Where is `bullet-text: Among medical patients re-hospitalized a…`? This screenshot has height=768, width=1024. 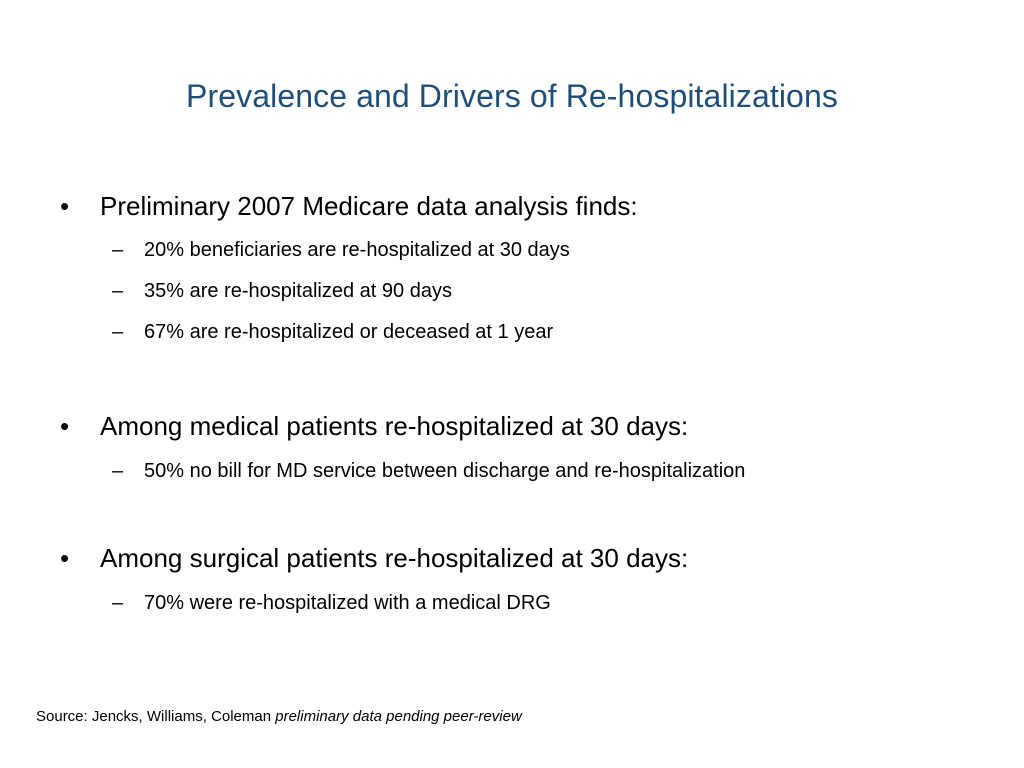
bullet-text: Among medical patients re-hospitalized a… is located at coordinates (394, 426).